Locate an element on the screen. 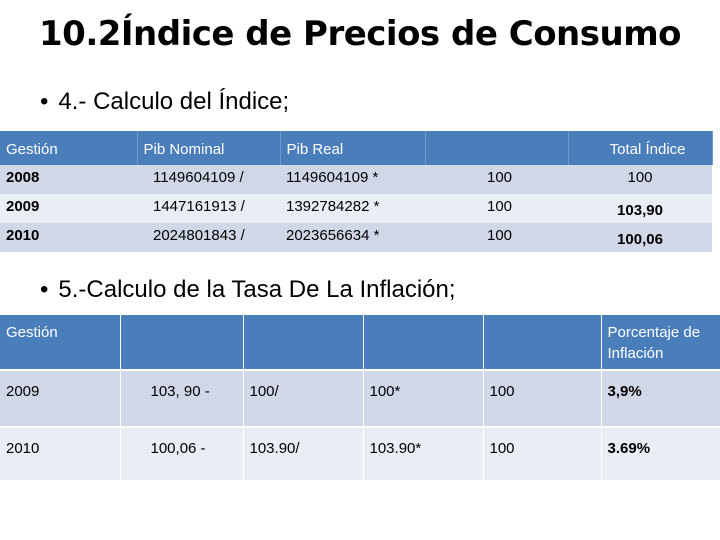 This screenshot has width=720, height=540. section-heading-index-text: 4.- Calculo del Índice; is located at coordinates (174, 101).